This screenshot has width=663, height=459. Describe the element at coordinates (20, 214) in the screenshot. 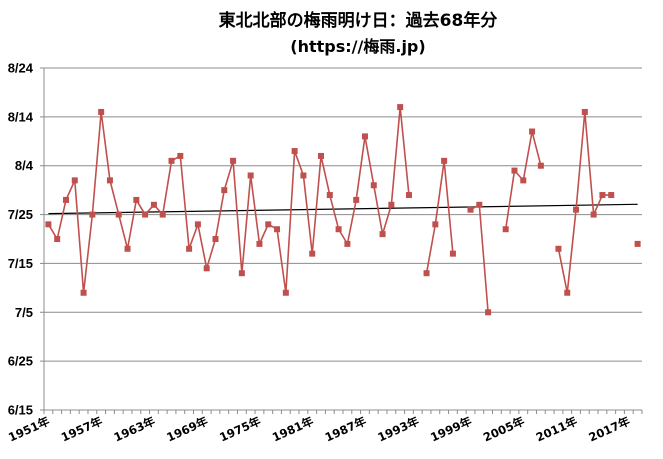

I see `y-tick-label: 7/25` at that location.